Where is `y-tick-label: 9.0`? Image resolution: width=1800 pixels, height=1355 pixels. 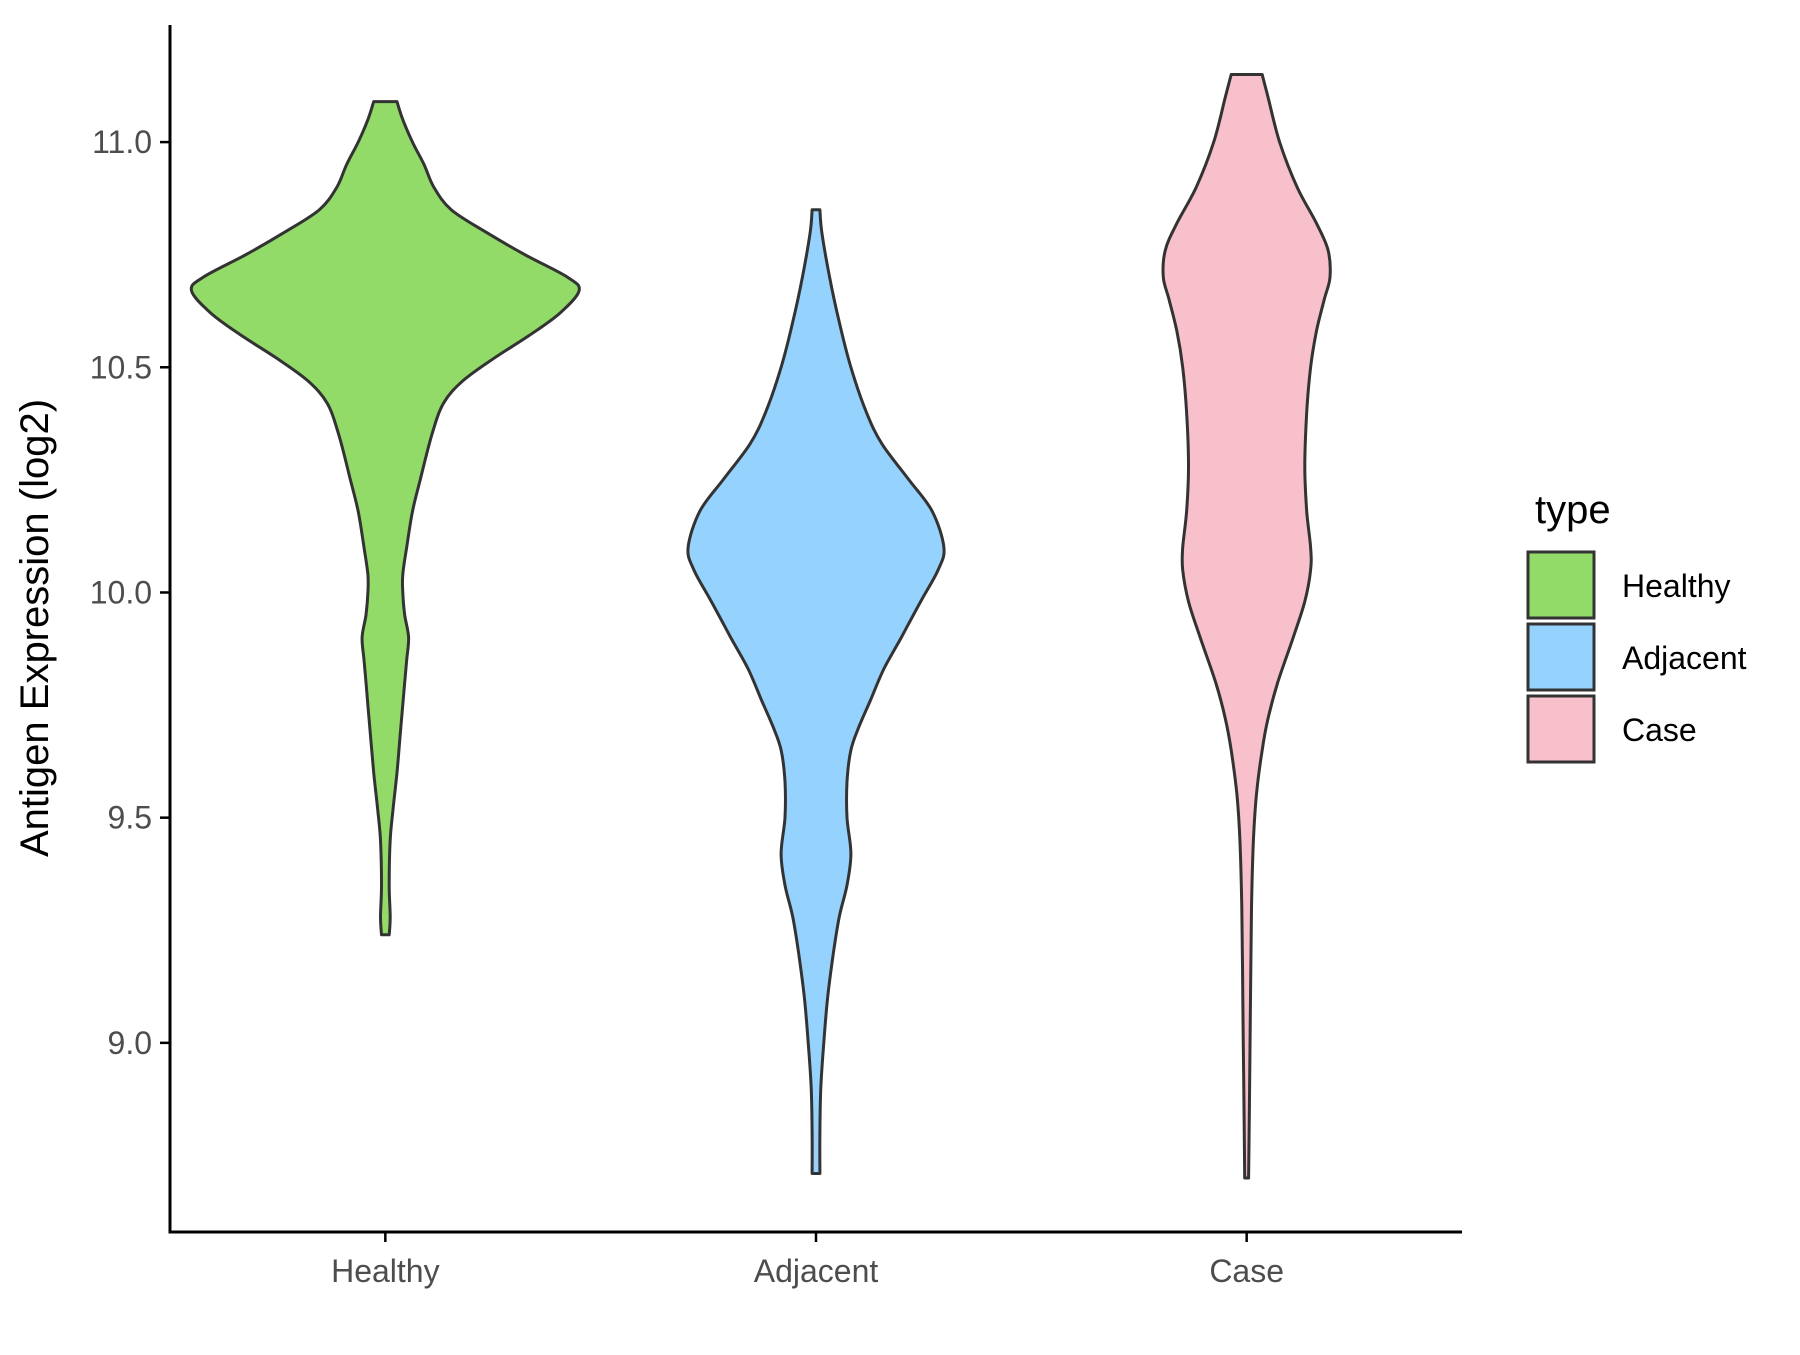
y-tick-label: 9.0 is located at coordinates (130, 1043).